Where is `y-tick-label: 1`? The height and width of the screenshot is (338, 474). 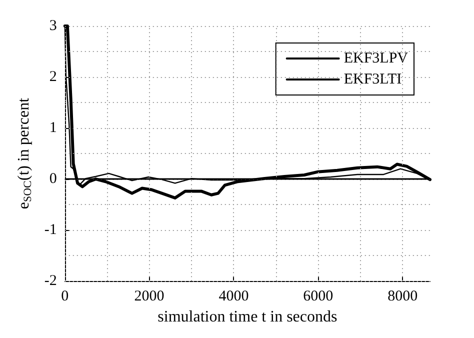
y-tick-label: 1 is located at coordinates (53, 128).